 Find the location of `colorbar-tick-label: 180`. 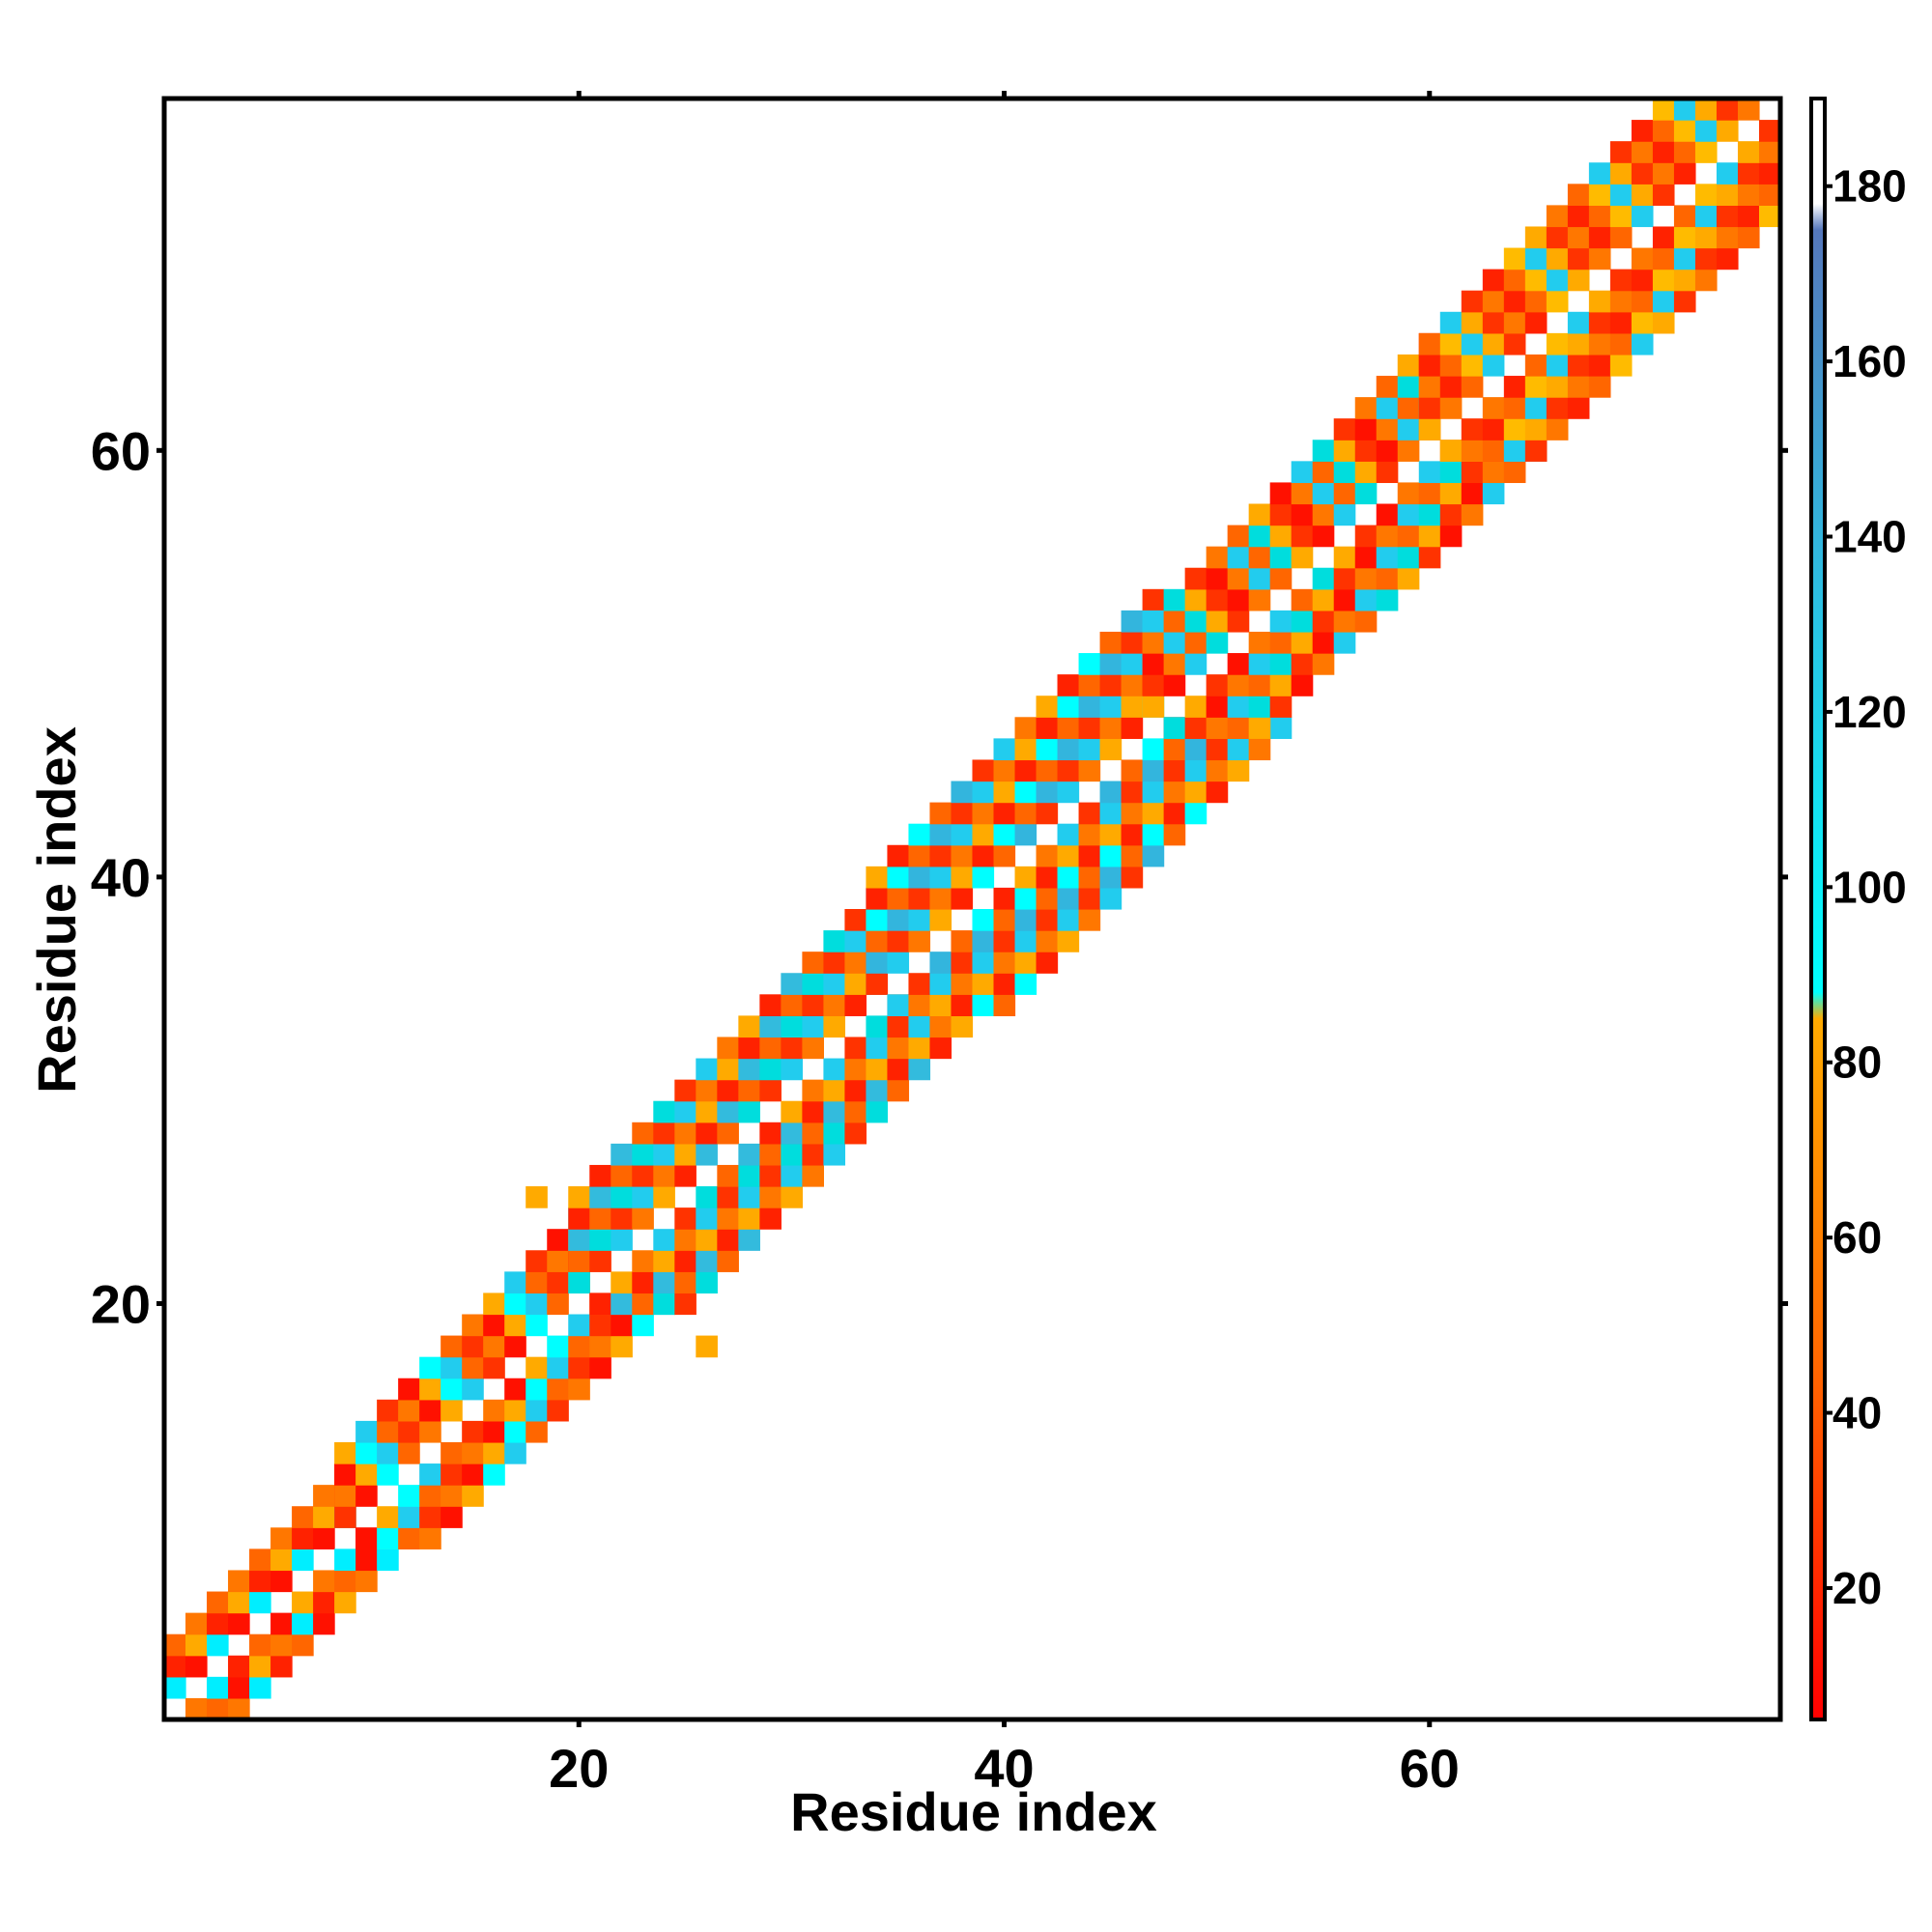

colorbar-tick-label: 180 is located at coordinates (1870, 186).